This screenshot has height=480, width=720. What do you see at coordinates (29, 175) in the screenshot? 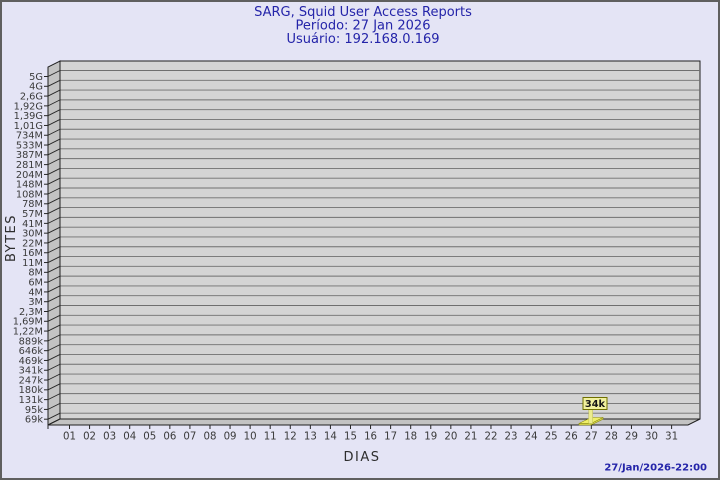
I see `y-tick-label: 204M` at bounding box center [29, 175].